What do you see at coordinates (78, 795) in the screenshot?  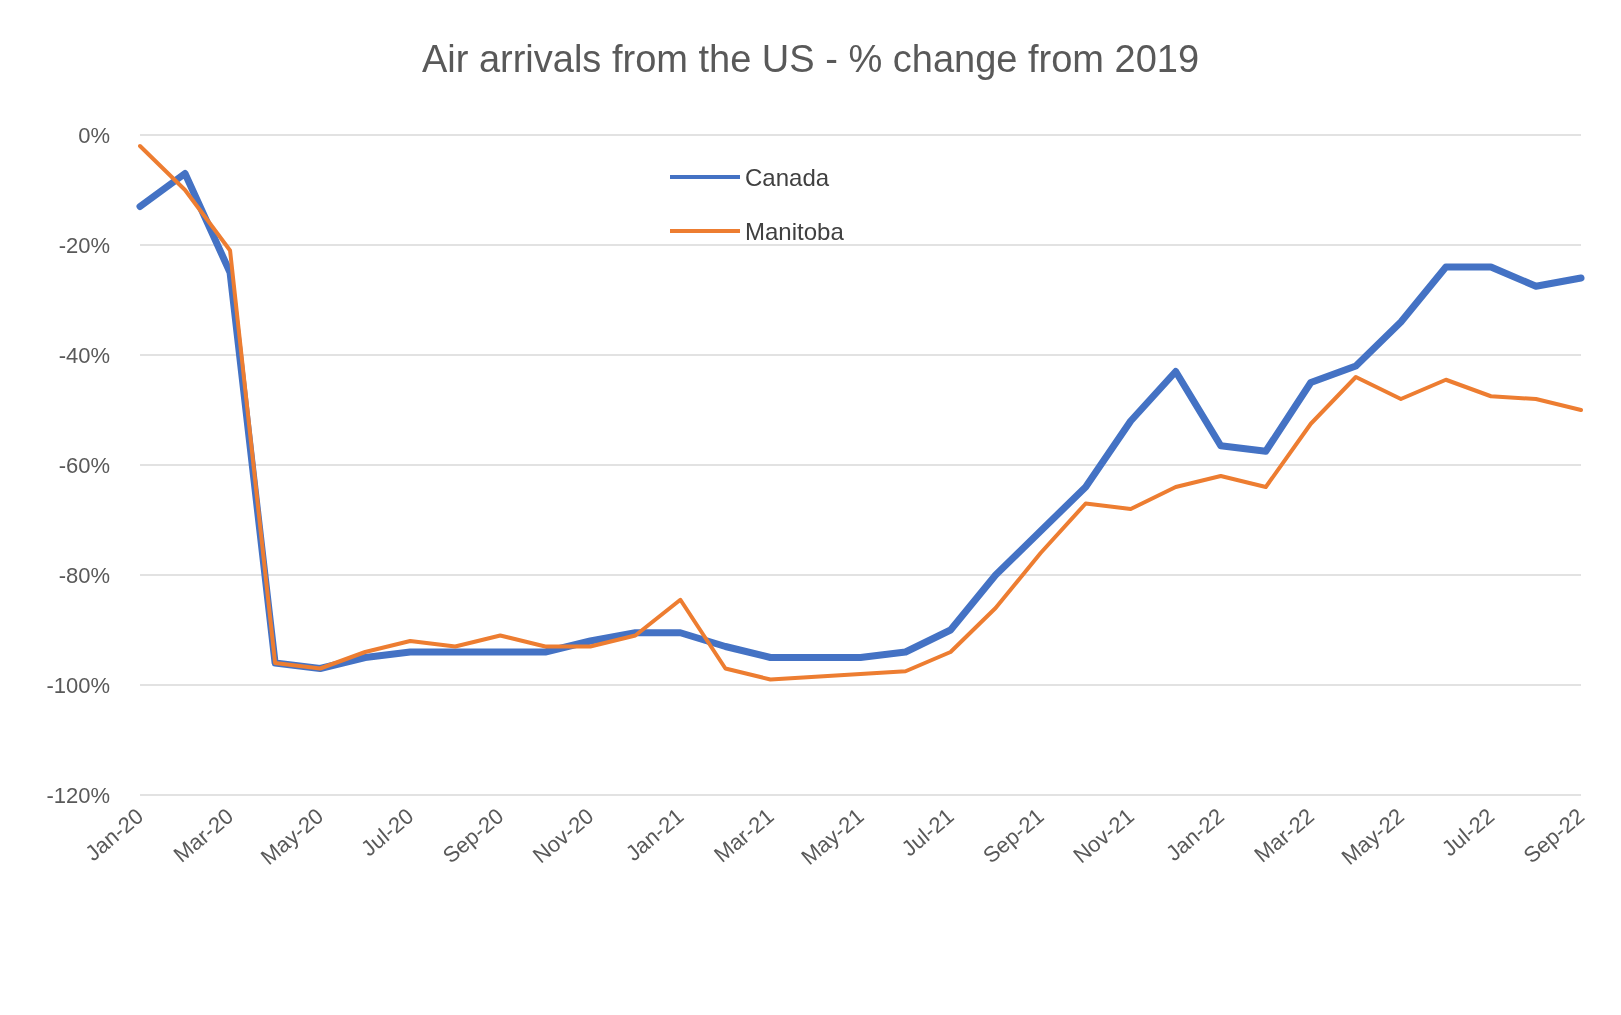 I see `y-tick-label: -120%` at bounding box center [78, 795].